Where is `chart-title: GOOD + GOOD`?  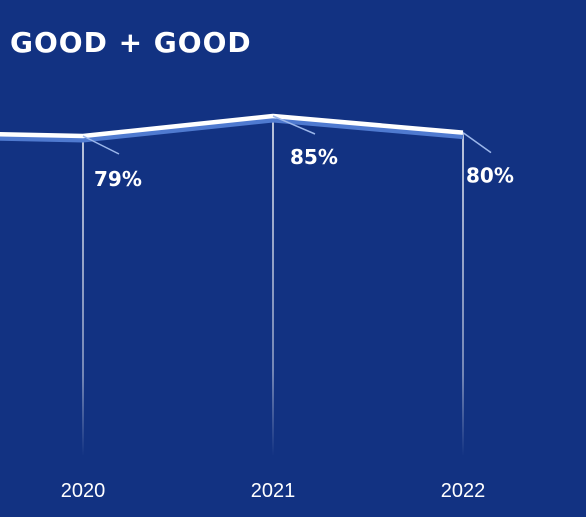
chart-title: GOOD + GOOD is located at coordinates (131, 42).